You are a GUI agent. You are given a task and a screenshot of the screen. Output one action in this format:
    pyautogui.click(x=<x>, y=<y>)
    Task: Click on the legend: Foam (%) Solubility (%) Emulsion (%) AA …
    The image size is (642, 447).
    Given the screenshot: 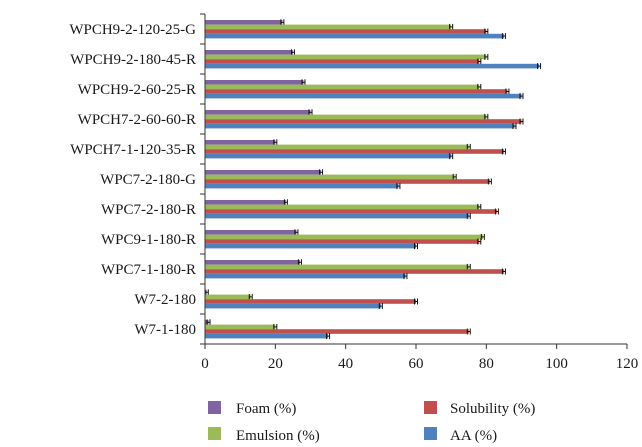 What is the action you would take?
    pyautogui.click(x=371, y=422)
    